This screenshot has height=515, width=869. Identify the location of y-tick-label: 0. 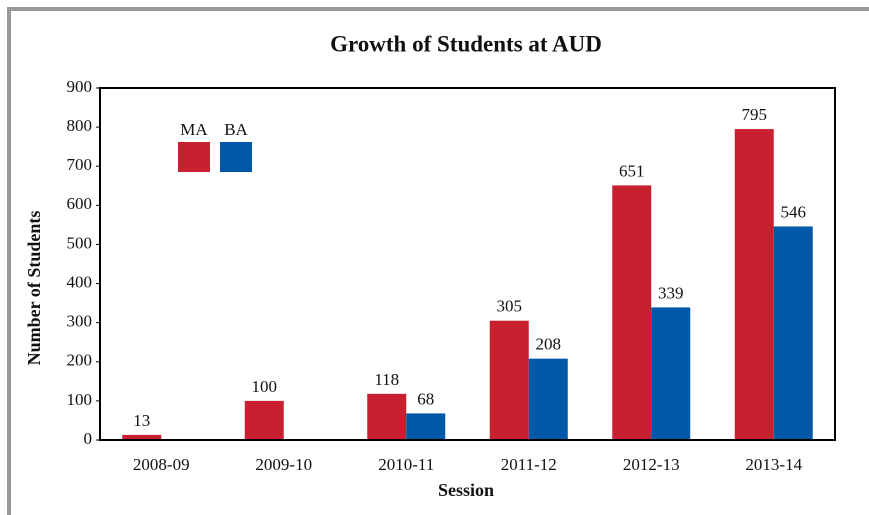
(88, 438).